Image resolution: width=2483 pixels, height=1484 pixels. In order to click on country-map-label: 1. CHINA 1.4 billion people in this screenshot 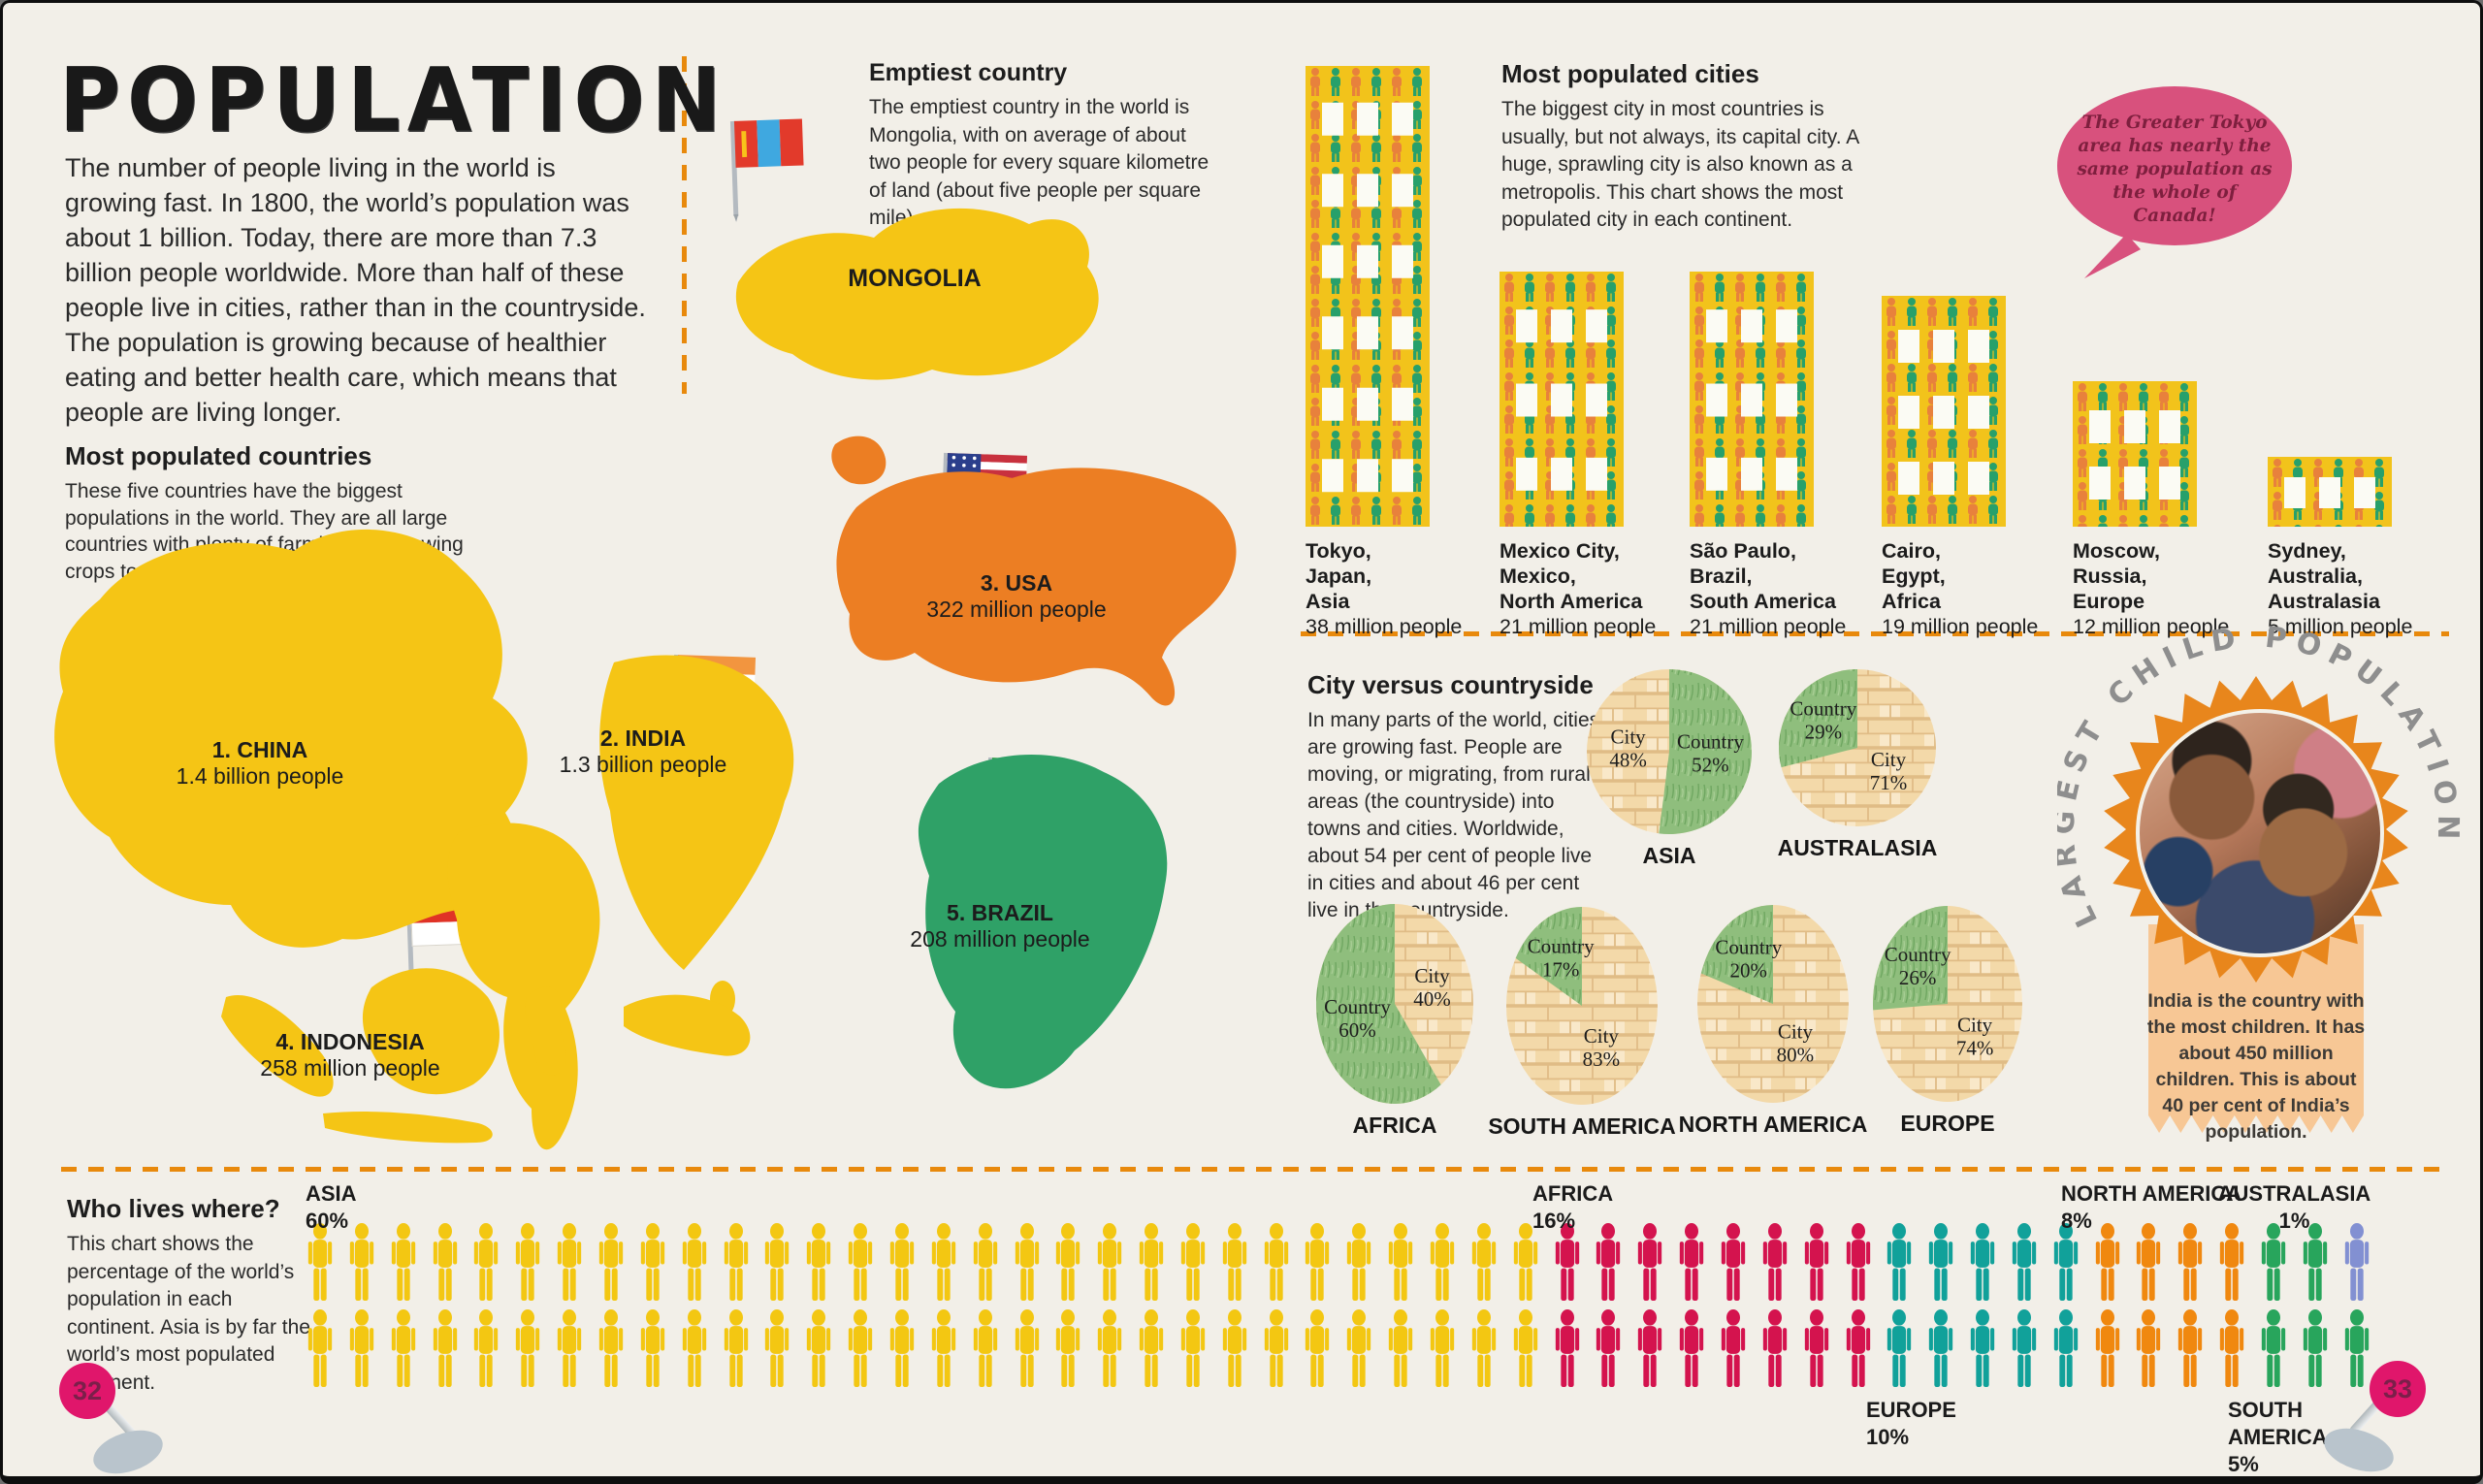, I will do `click(260, 763)`.